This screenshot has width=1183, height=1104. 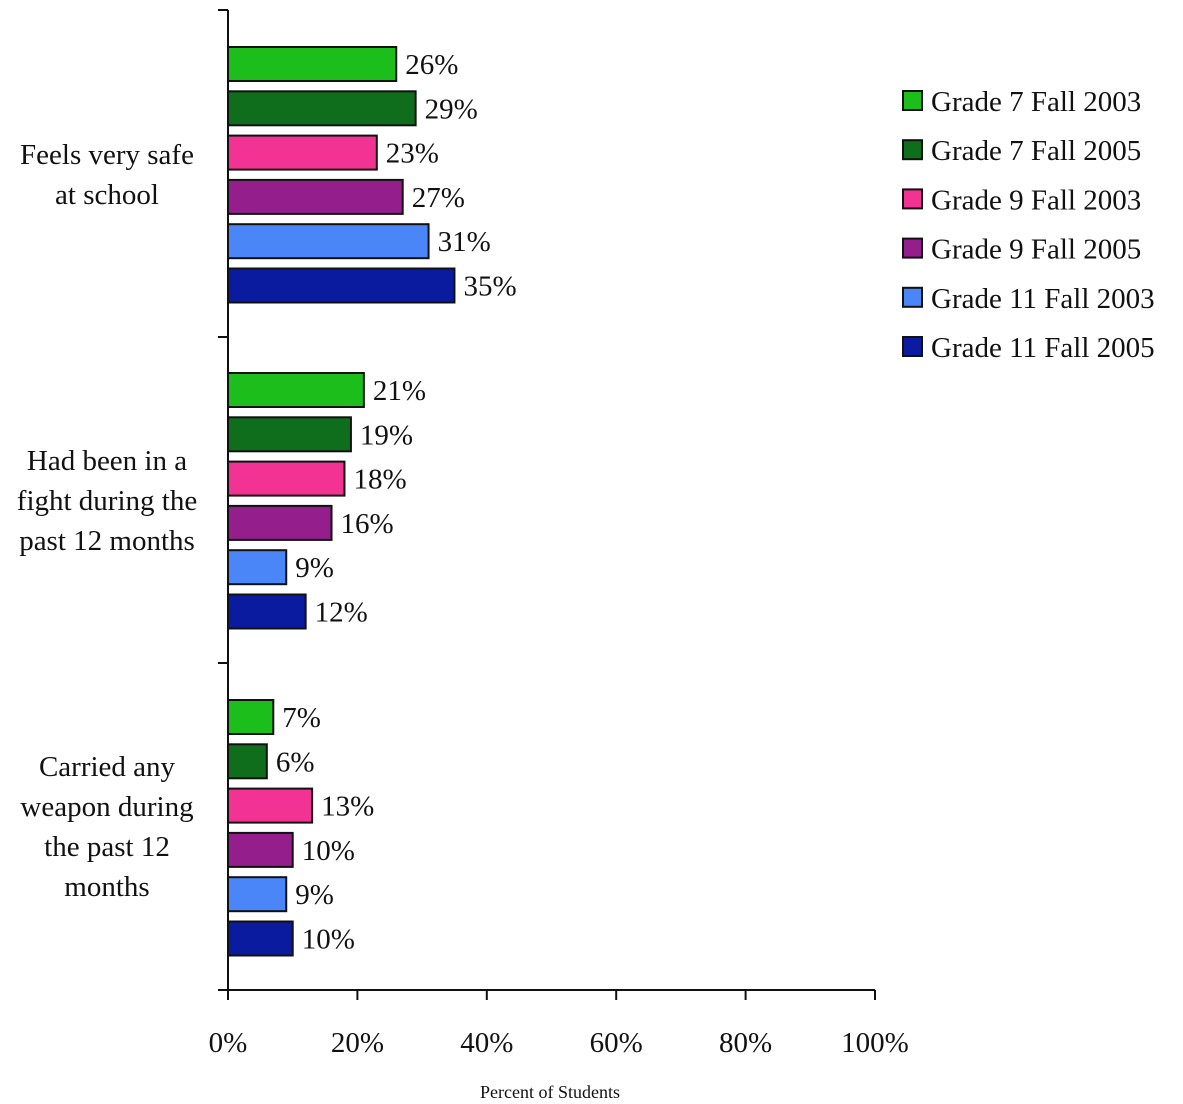 What do you see at coordinates (357, 1043) in the screenshot?
I see `x-tick-label: 20%` at bounding box center [357, 1043].